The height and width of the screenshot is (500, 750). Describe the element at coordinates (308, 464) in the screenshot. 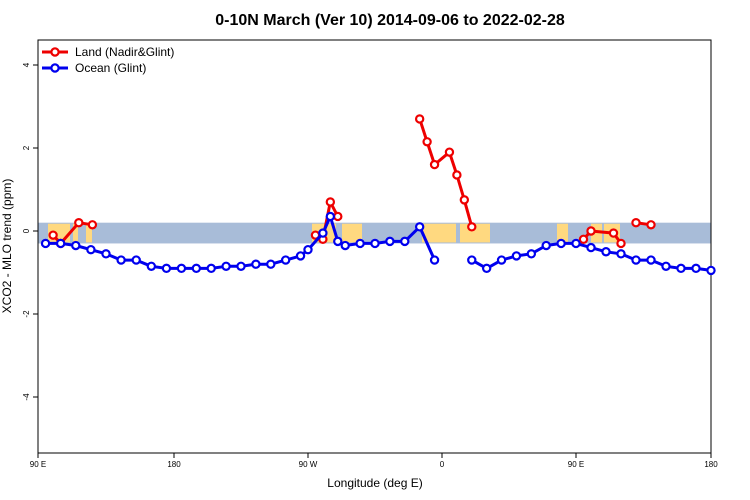

I see `x-tick-label: 90 W` at that location.